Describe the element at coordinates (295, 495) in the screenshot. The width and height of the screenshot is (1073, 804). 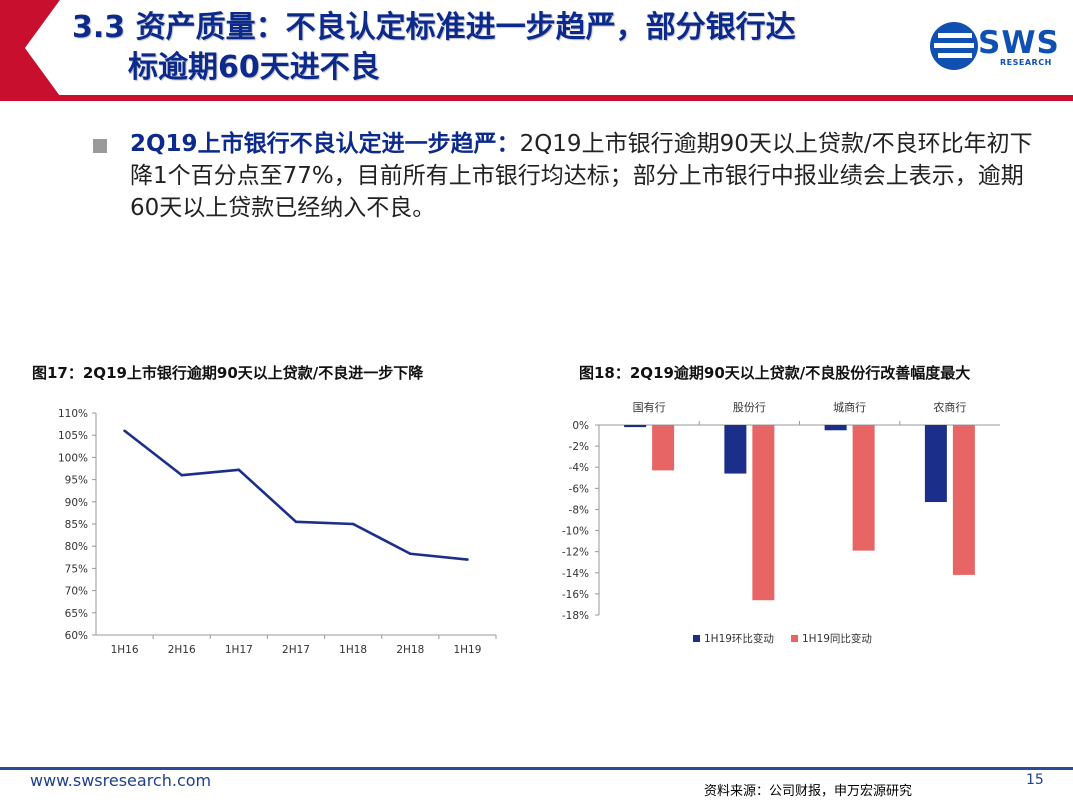
I see `chart17-series-line` at that location.